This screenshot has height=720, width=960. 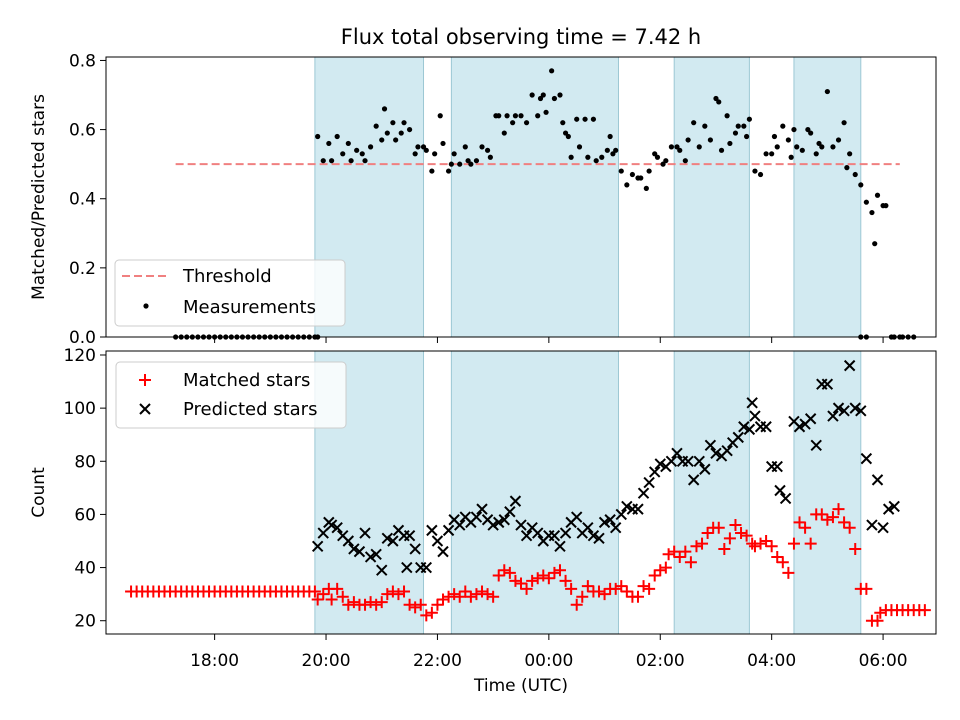 What do you see at coordinates (39, 197) in the screenshot?
I see `ratio-y-axis-label: Matched/Predicted stars` at bounding box center [39, 197].